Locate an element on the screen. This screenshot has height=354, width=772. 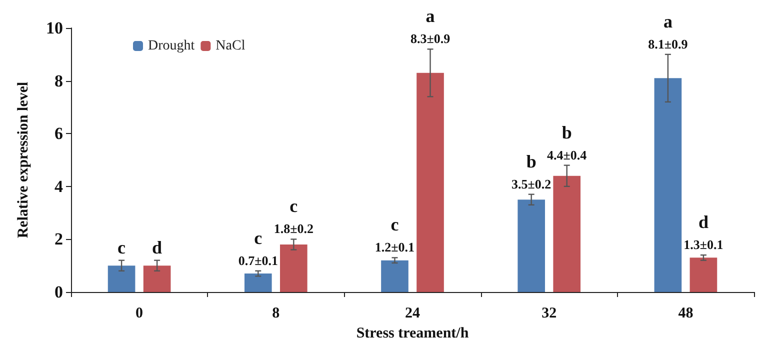
legend-label: NaCl is located at coordinates (231, 46).